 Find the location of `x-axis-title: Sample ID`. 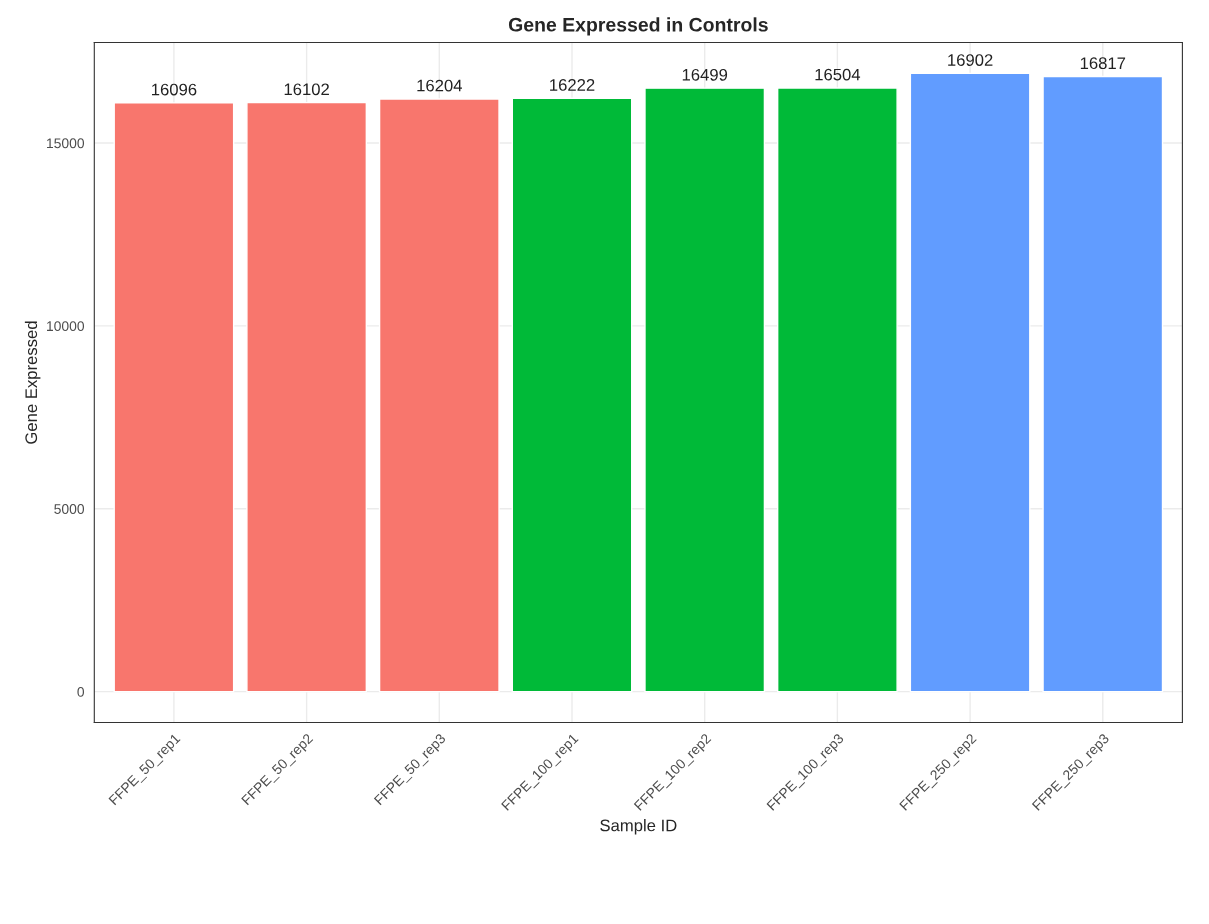

x-axis-title: Sample ID is located at coordinates (638, 827).